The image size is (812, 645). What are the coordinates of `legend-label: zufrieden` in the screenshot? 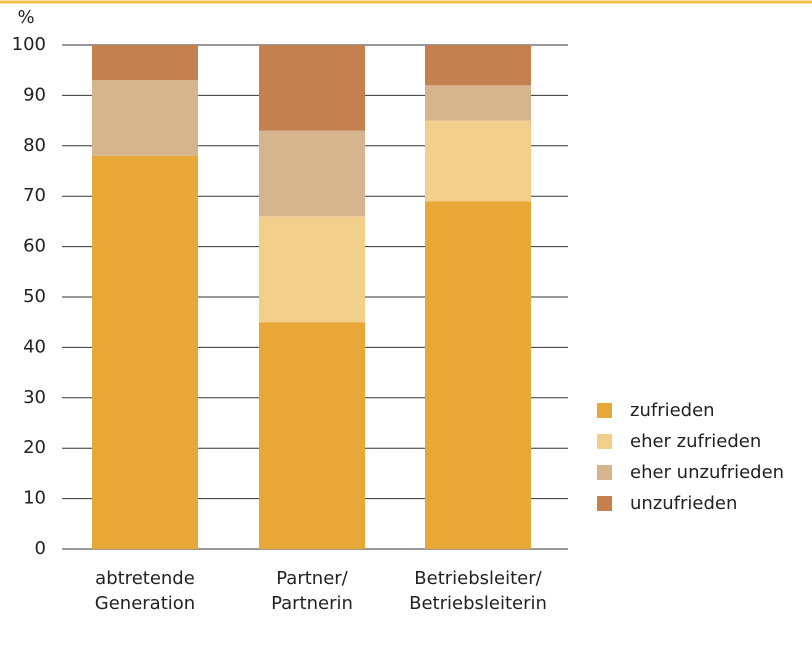 It's located at (672, 410).